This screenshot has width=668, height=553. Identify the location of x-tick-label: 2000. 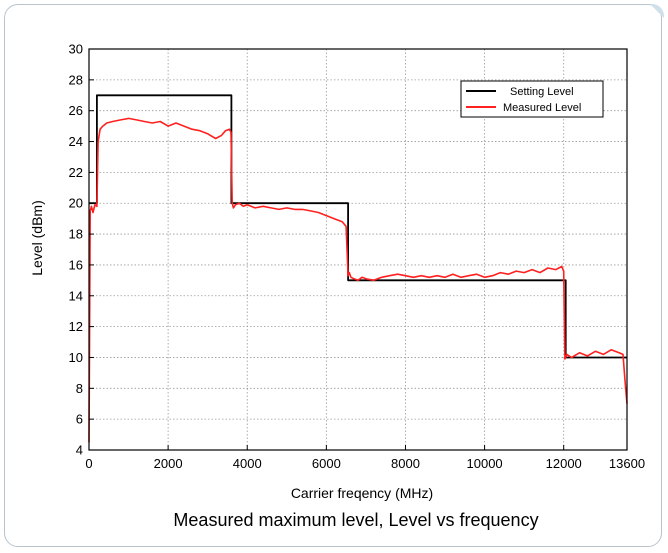
(168, 463).